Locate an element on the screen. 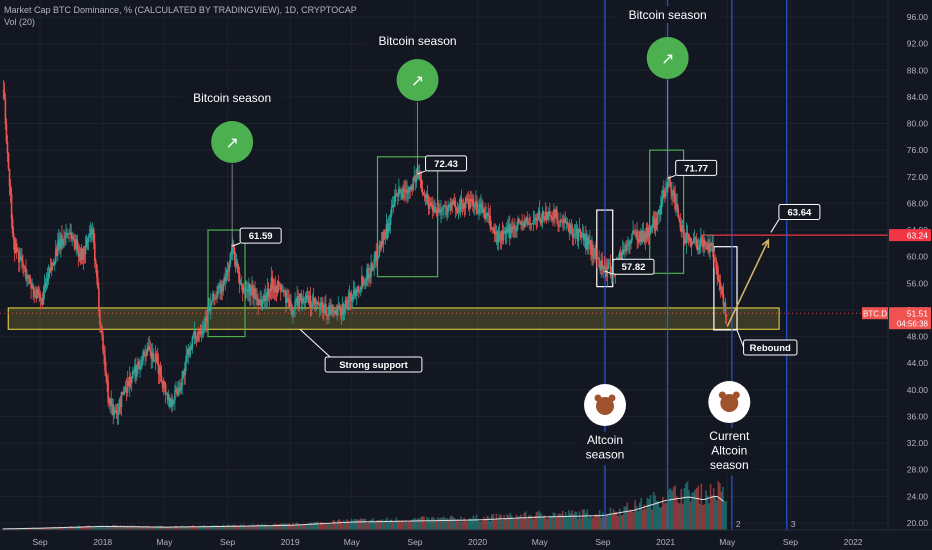 The image size is (932, 550). range-box is located at coordinates (667, 211).